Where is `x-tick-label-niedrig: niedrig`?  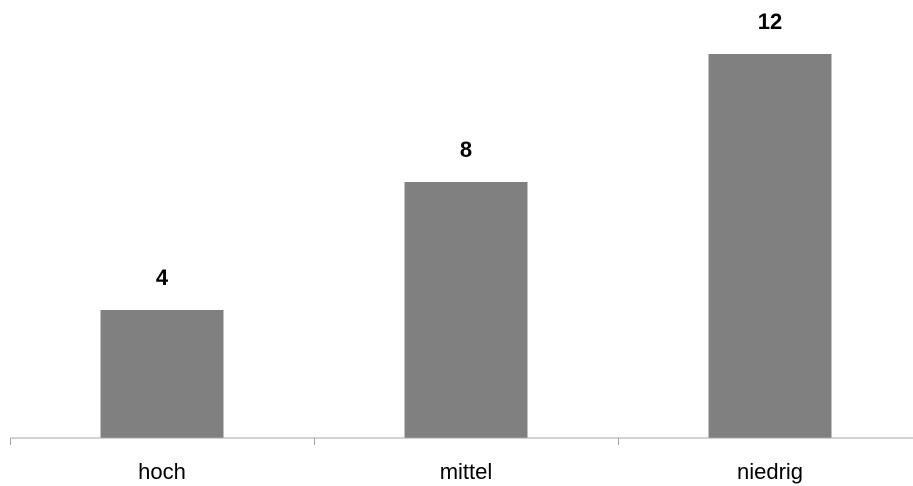 x-tick-label-niedrig: niedrig is located at coordinates (770, 471).